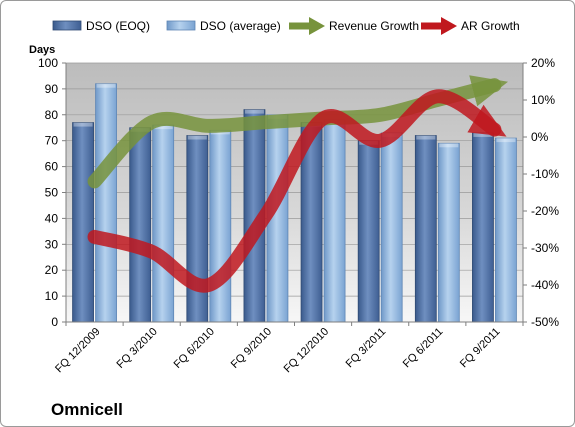  Describe the element at coordinates (545, 211) in the screenshot. I see `y2-tick-label: -20%` at that location.